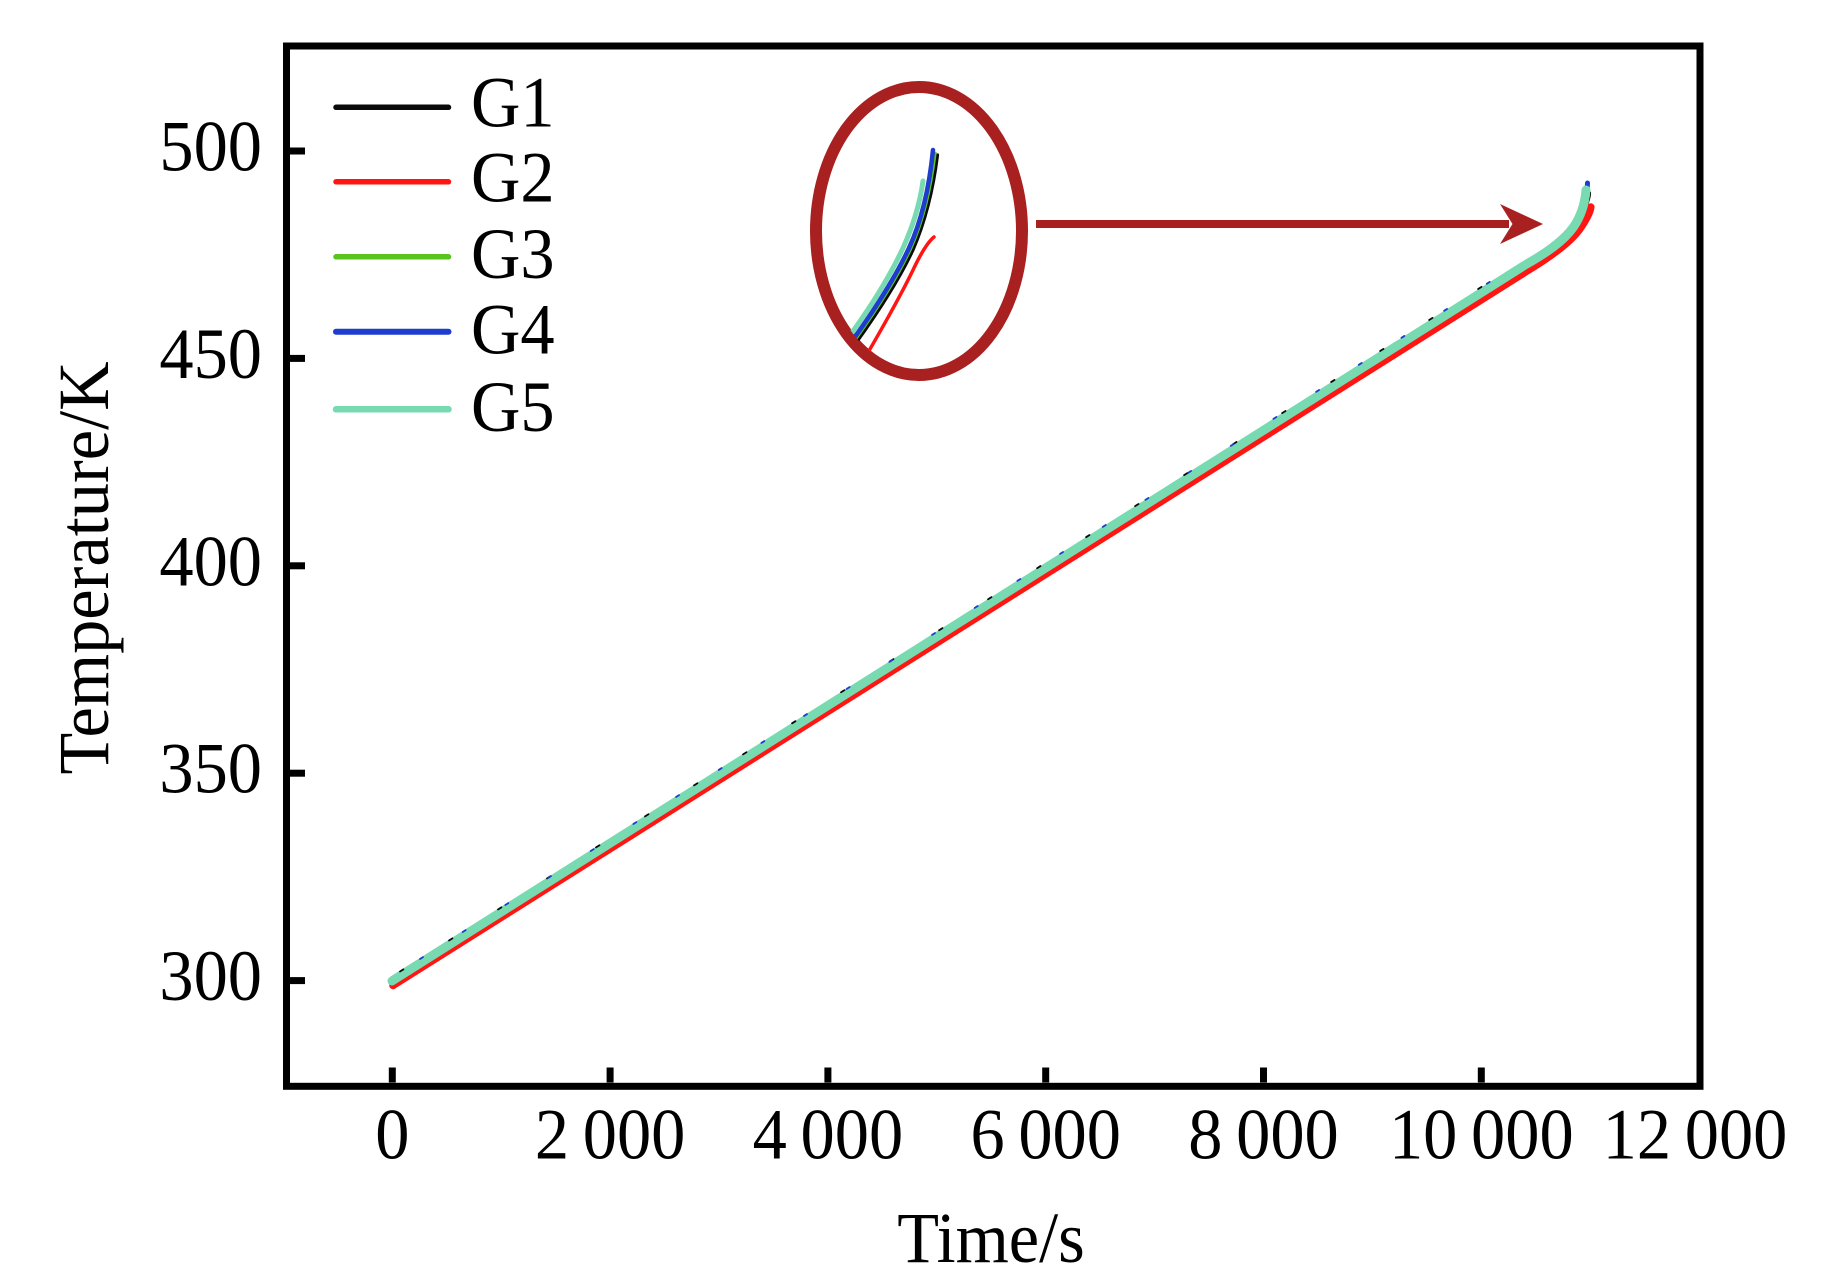 This screenshot has width=1843, height=1276. What do you see at coordinates (210, 147) in the screenshot?
I see `svg-text: 500` at bounding box center [210, 147].